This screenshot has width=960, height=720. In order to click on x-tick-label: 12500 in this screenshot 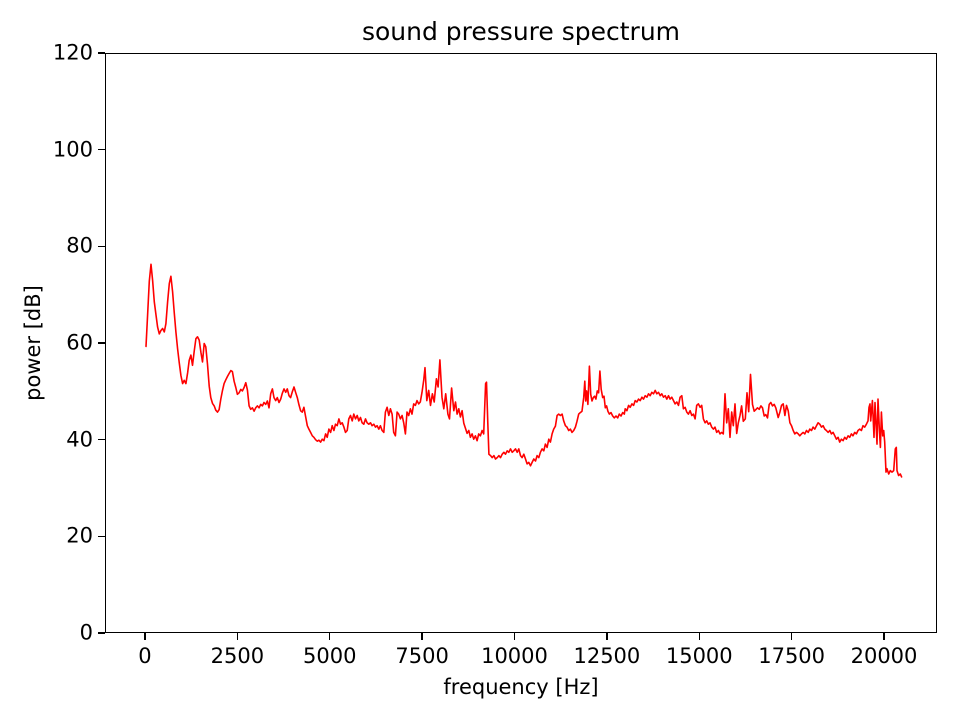, I will do `click(607, 656)`.